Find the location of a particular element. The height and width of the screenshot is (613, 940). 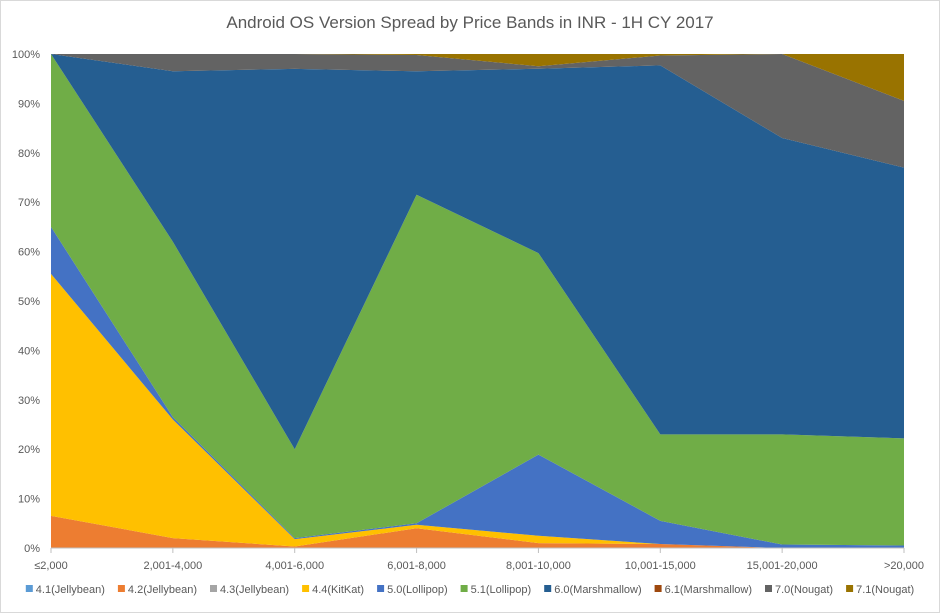

legend-label: 4.3(Jellybean) is located at coordinates (254, 590).